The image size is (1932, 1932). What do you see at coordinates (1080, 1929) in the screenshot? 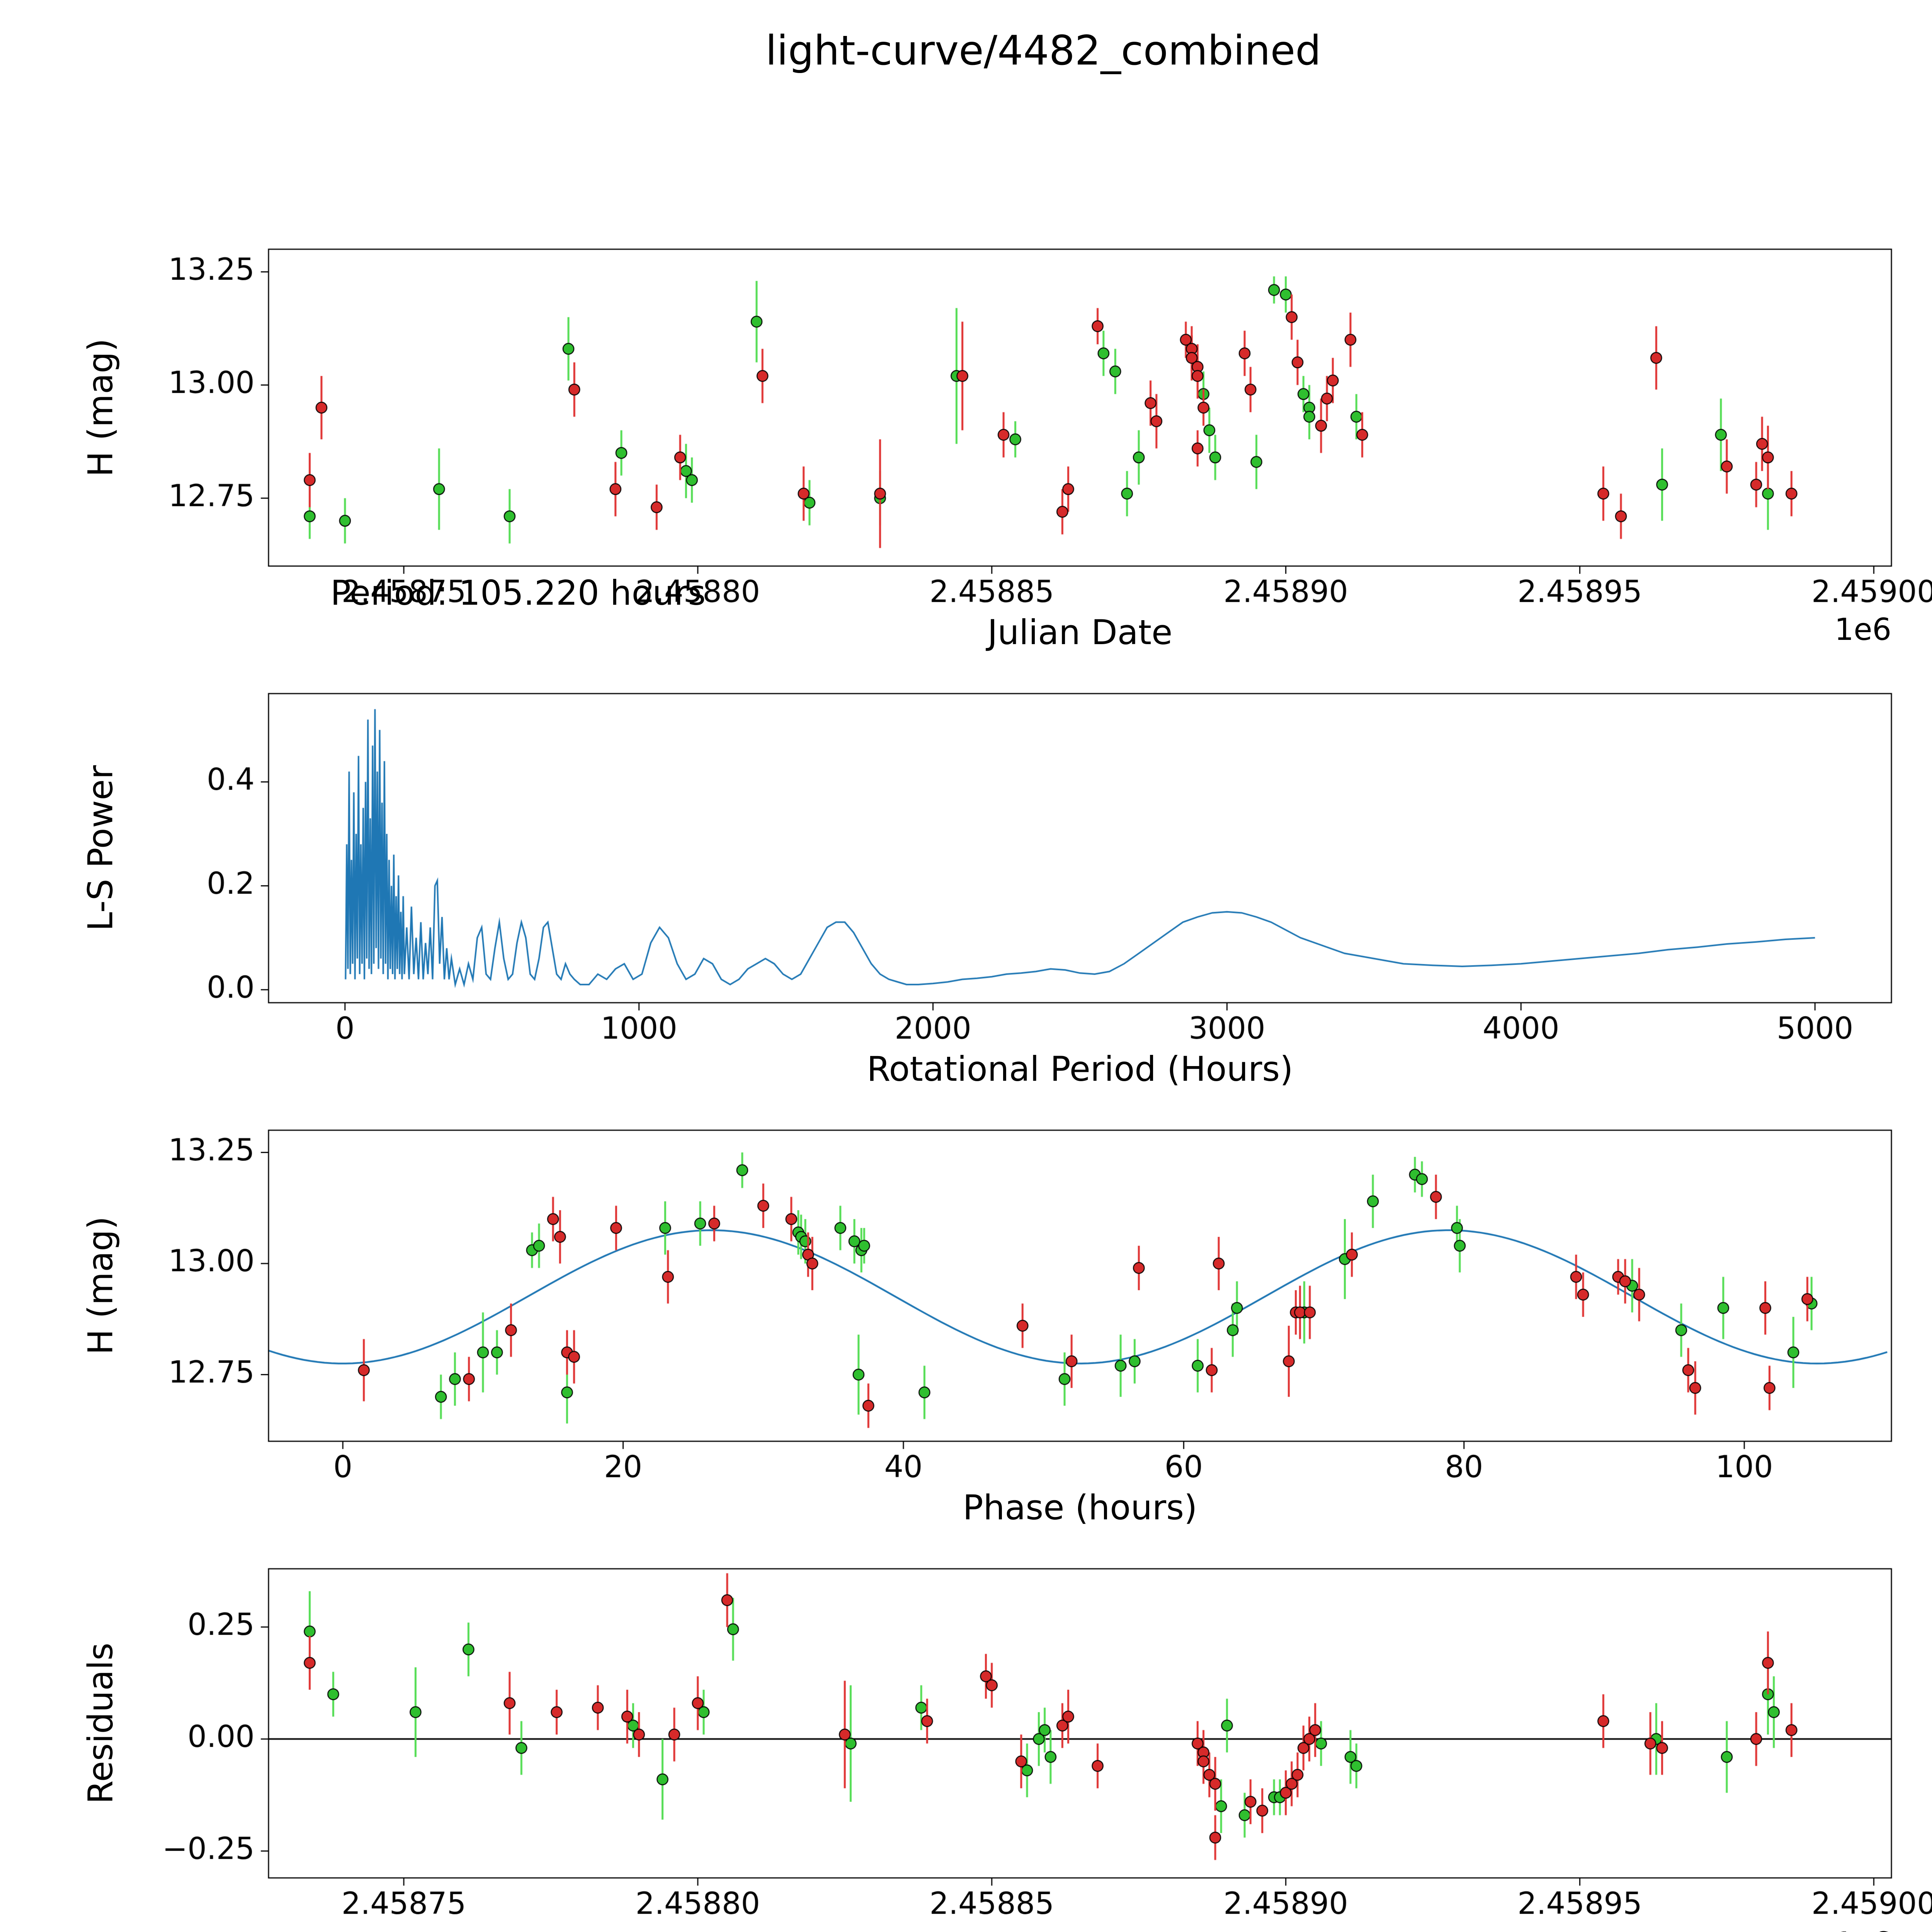
I see `xlabel-julian-date-bottom: Julian Date` at bounding box center [1080, 1929].